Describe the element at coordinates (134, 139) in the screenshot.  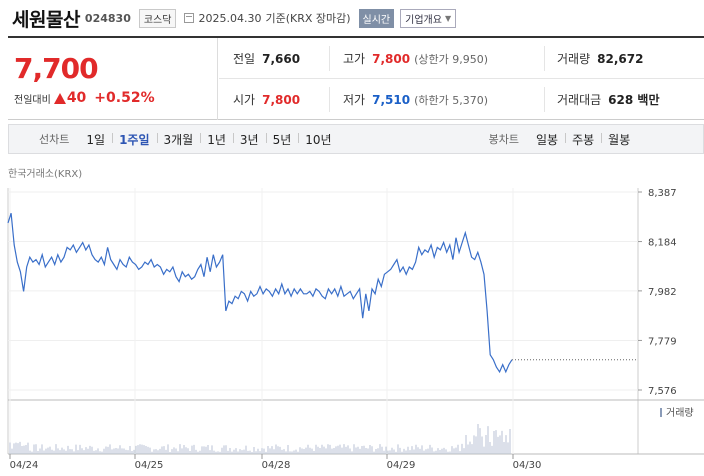
I see `tab-1w: 1주일` at that location.